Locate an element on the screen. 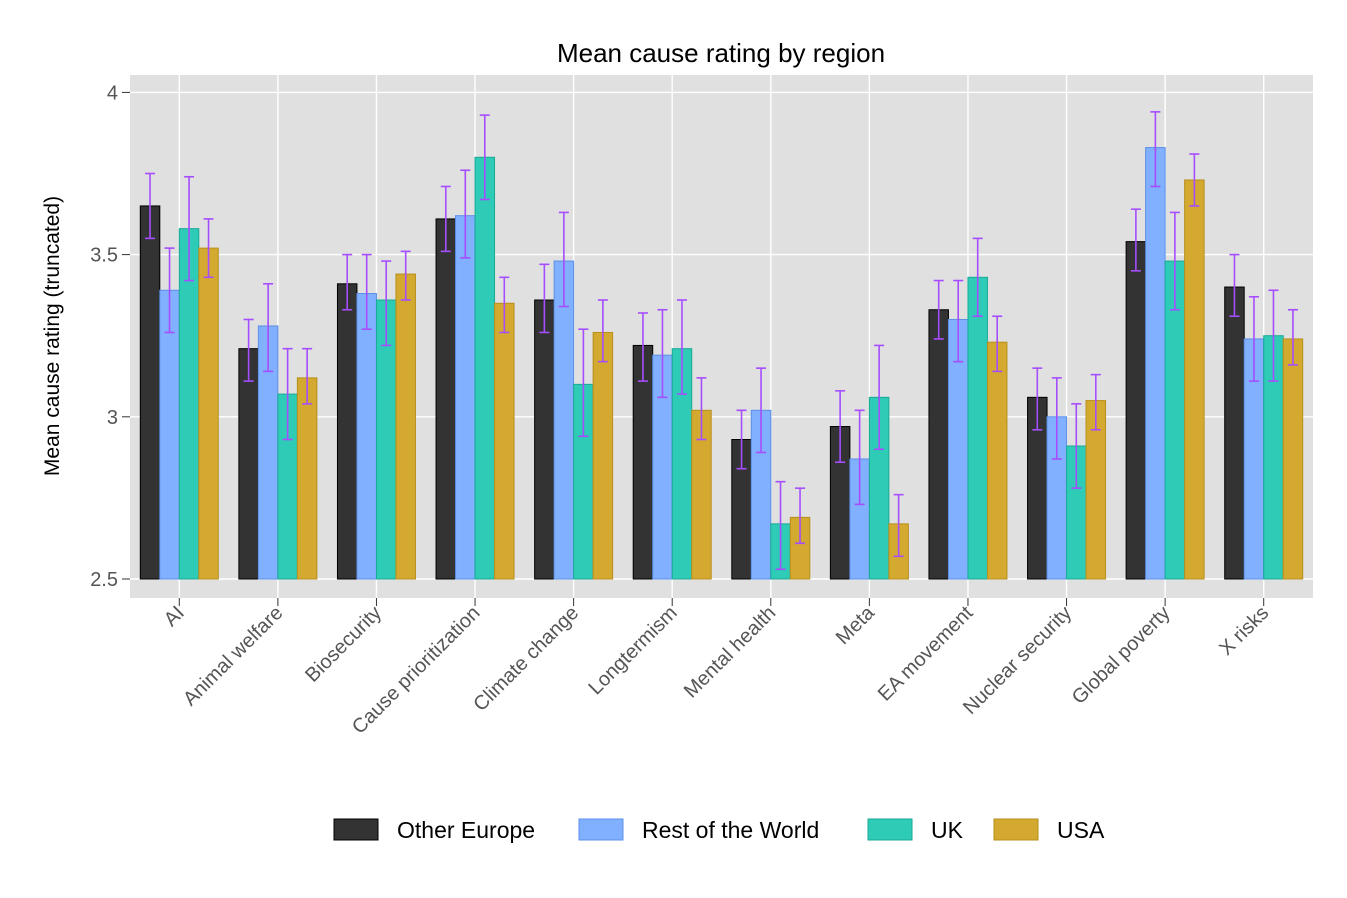 The image size is (1347, 898). x-tick-label: Nuclear security is located at coordinates (1017, 660).